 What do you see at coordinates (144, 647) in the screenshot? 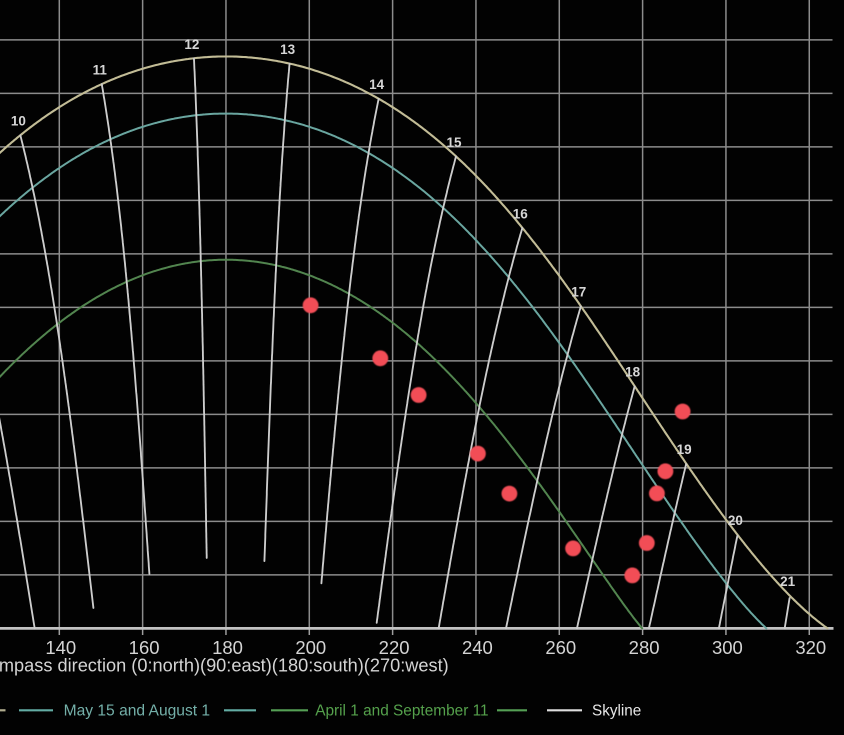
I see `svg-text: 160` at bounding box center [144, 647].